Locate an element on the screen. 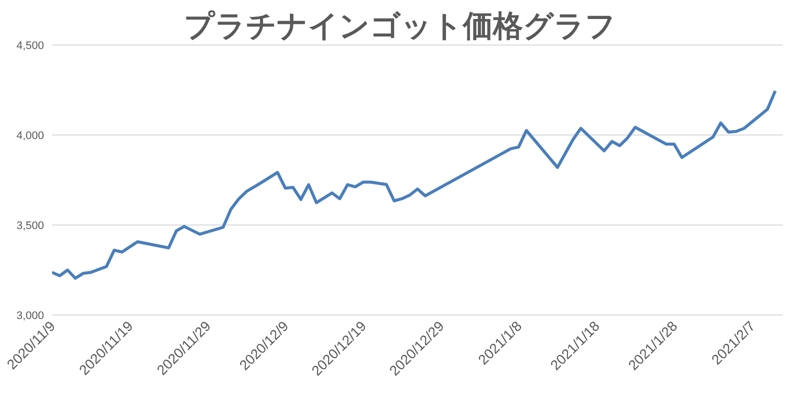 The width and height of the screenshot is (800, 400). y-tick-label: 4,000 is located at coordinates (30, 136).